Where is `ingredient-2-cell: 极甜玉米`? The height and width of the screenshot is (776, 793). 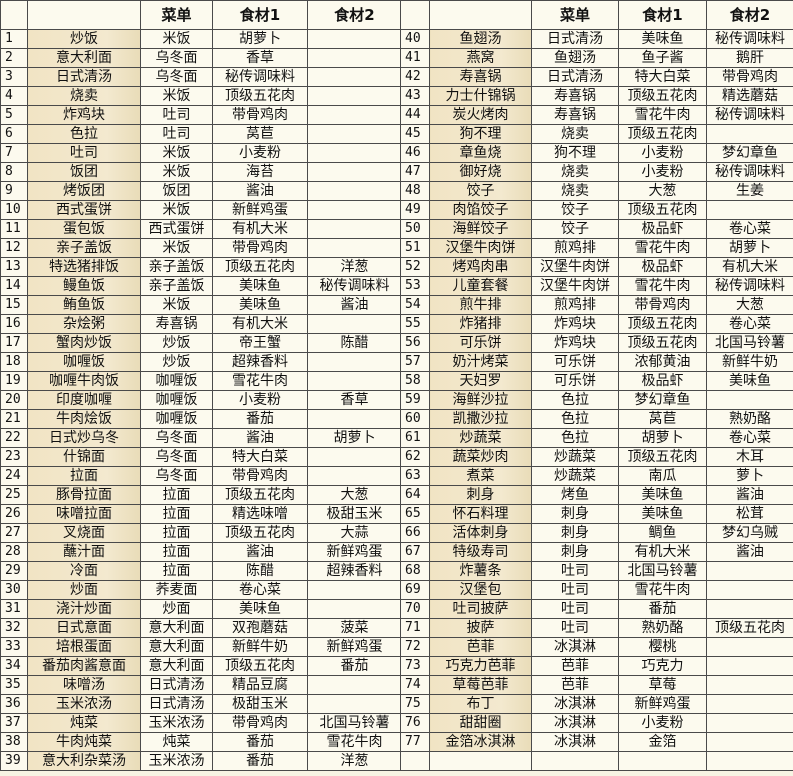 ingredient-2-cell: 极甜玉米 is located at coordinates (354, 514).